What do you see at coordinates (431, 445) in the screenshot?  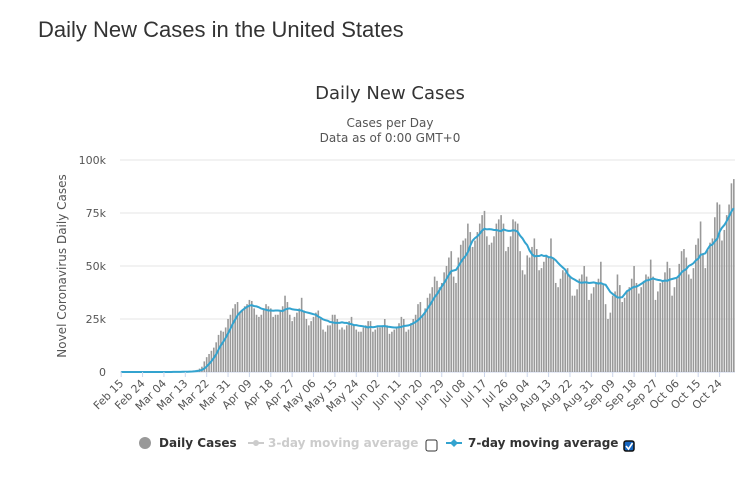 I see `checkbox-3day` at bounding box center [431, 445].